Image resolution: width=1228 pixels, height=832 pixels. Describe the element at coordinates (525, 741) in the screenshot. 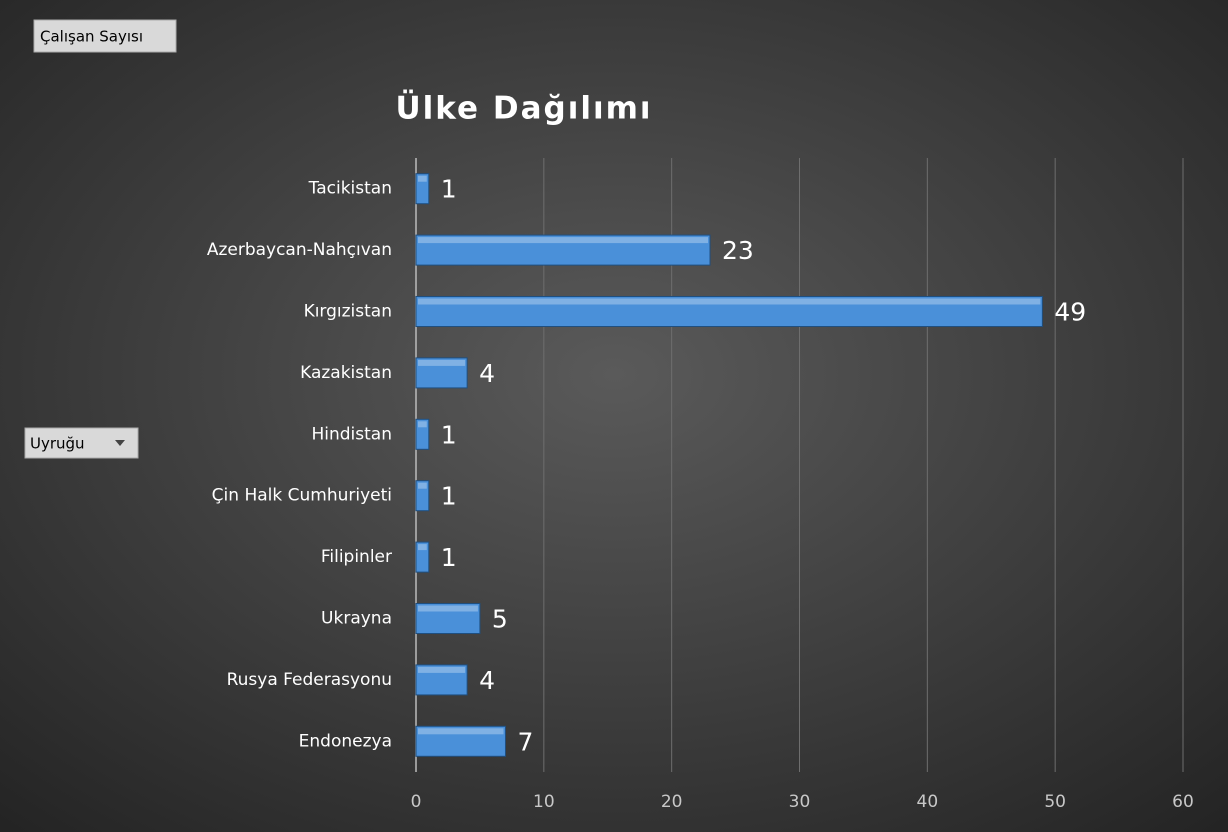

I see `data-label: 7` at that location.